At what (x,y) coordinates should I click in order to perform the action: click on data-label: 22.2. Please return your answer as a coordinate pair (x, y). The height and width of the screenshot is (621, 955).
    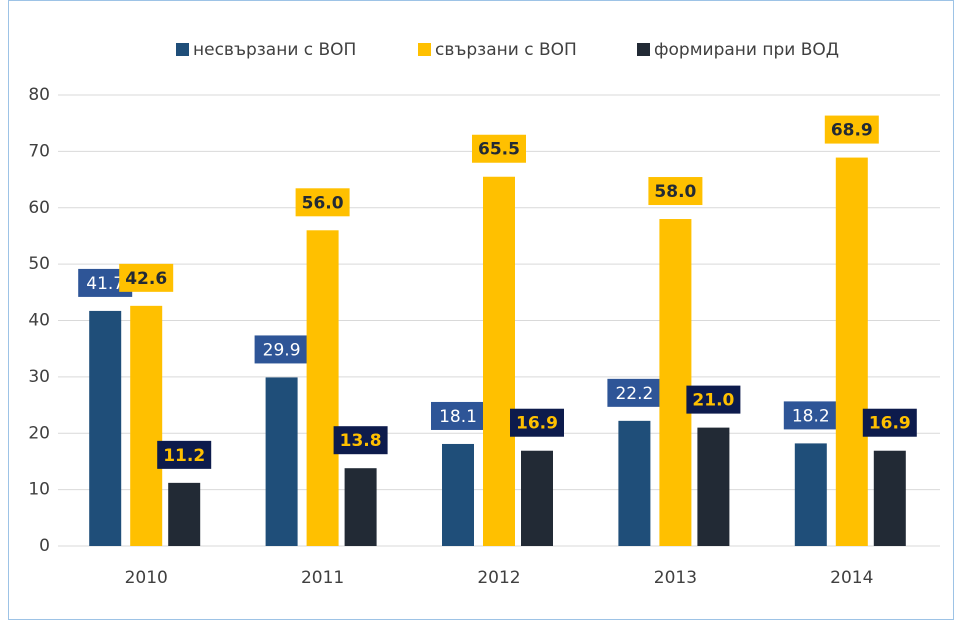
    Looking at the image, I should click on (634, 392).